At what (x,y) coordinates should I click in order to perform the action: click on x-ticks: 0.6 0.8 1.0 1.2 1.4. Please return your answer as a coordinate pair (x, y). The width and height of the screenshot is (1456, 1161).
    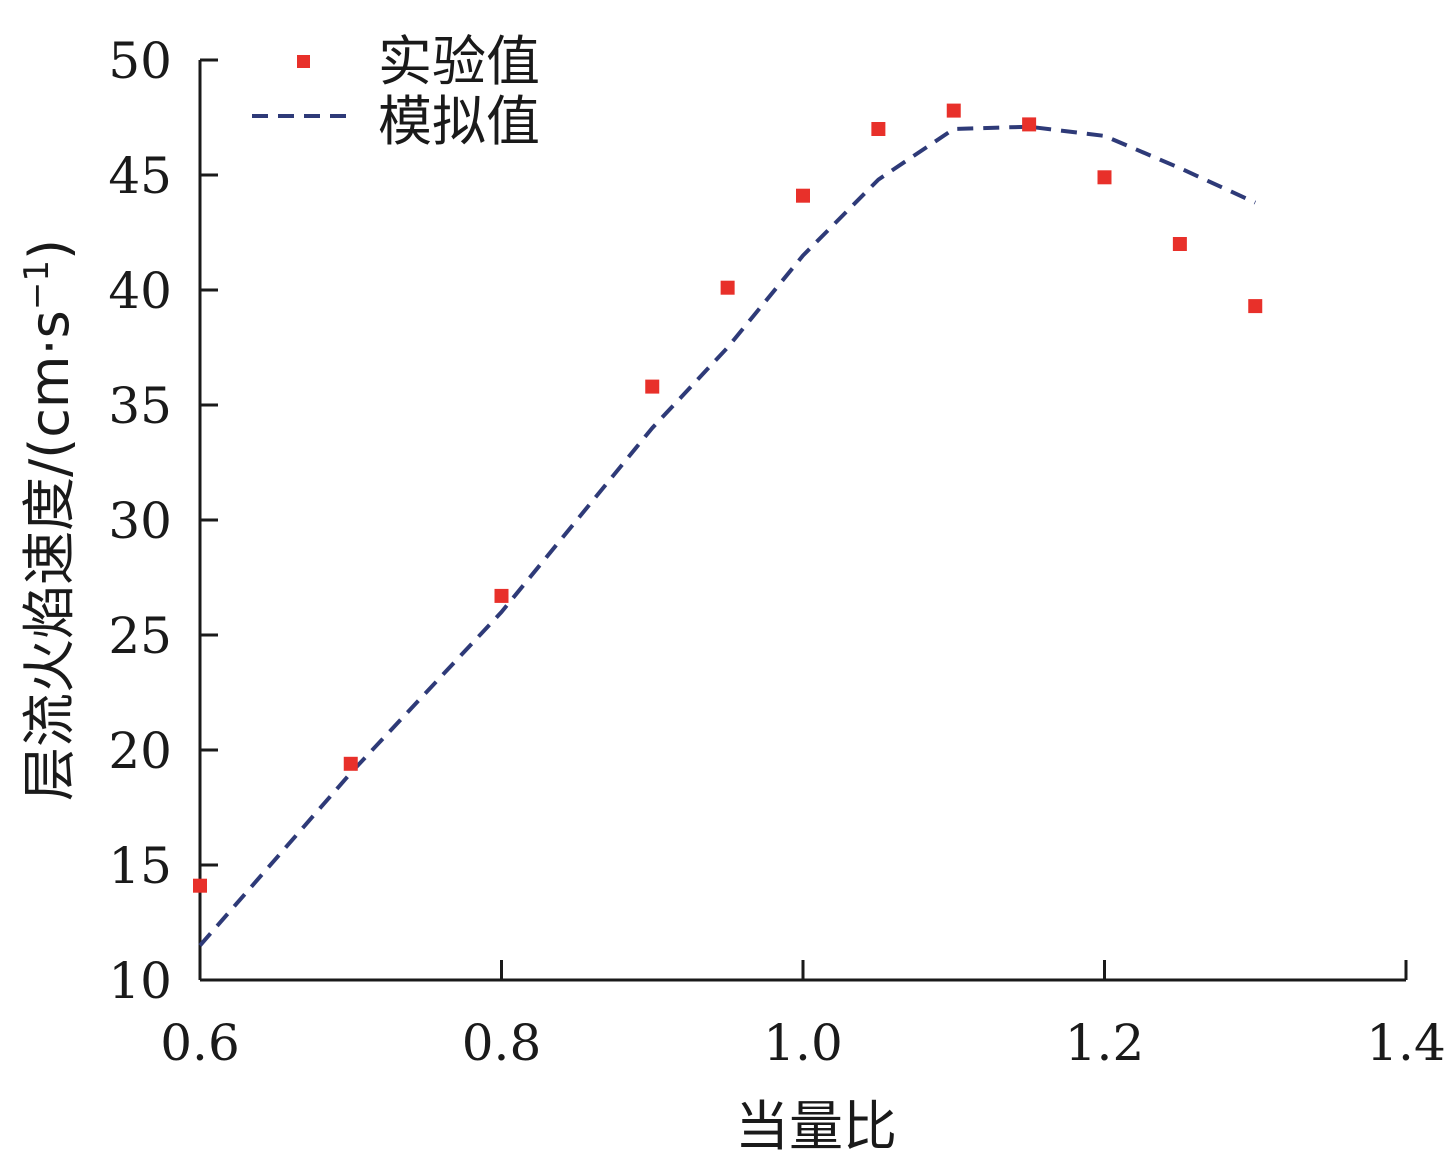
    Looking at the image, I should click on (803, 1016).